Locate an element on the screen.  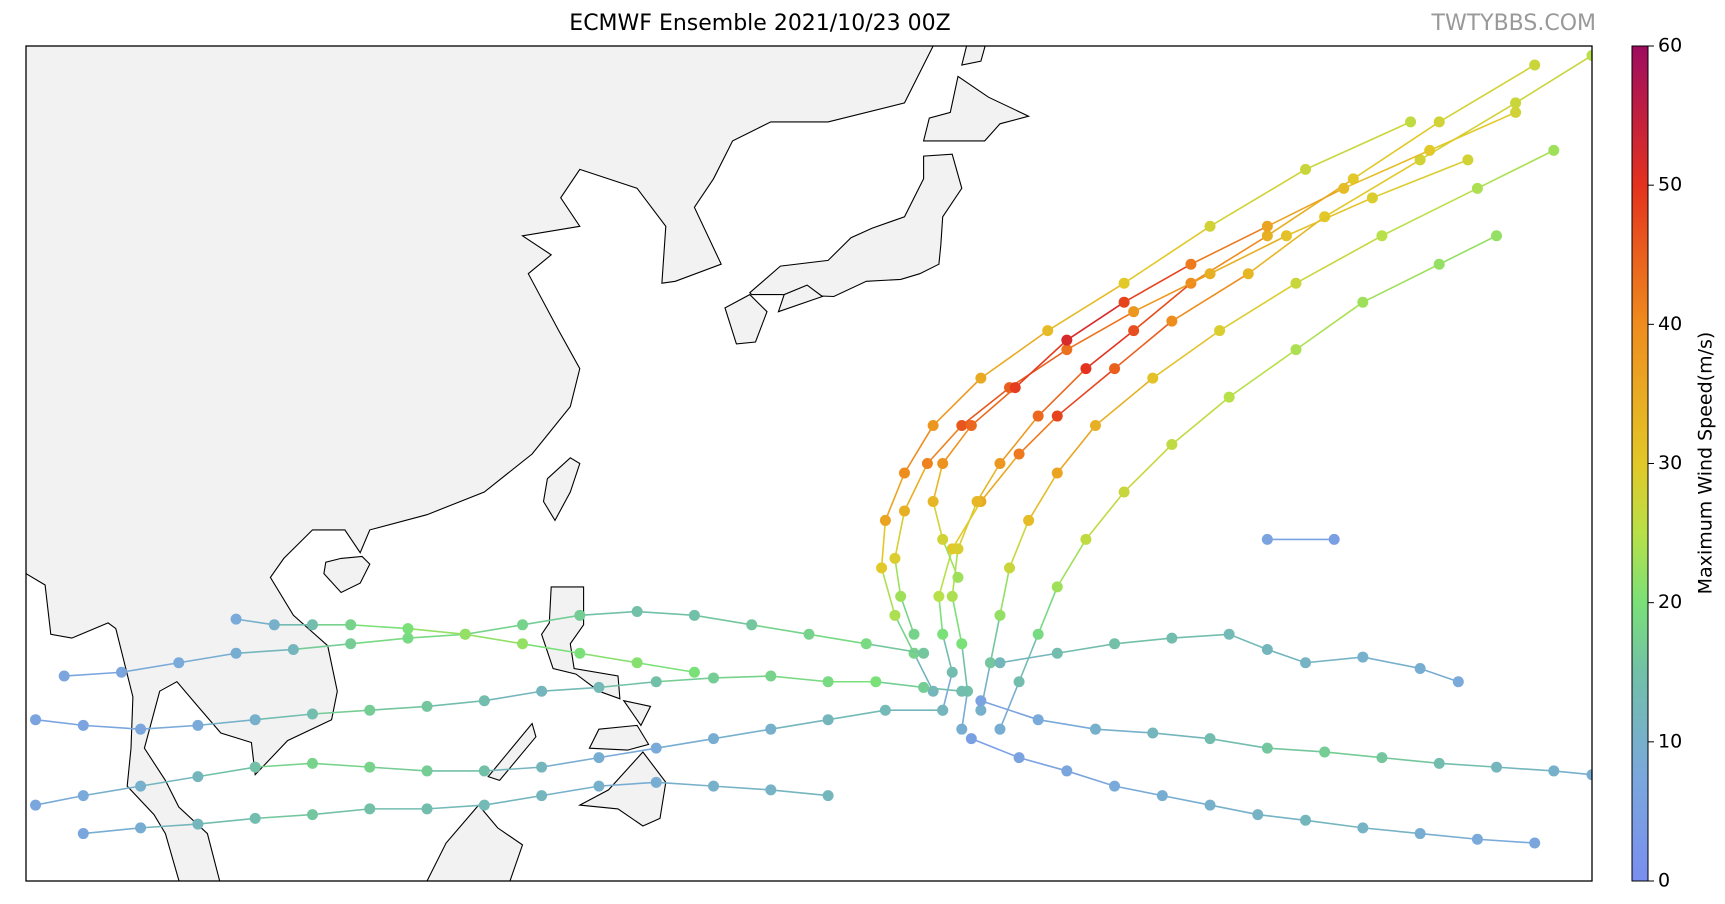
colorbar-tick-label: 60 is located at coordinates (1670, 46).